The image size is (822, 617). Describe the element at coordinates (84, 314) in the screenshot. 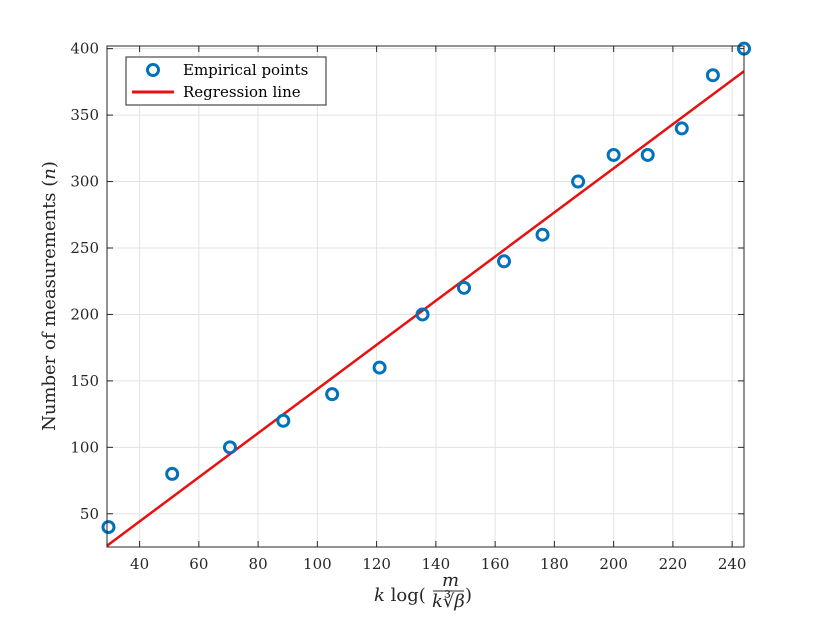

I see `y-tick-label: 200` at that location.